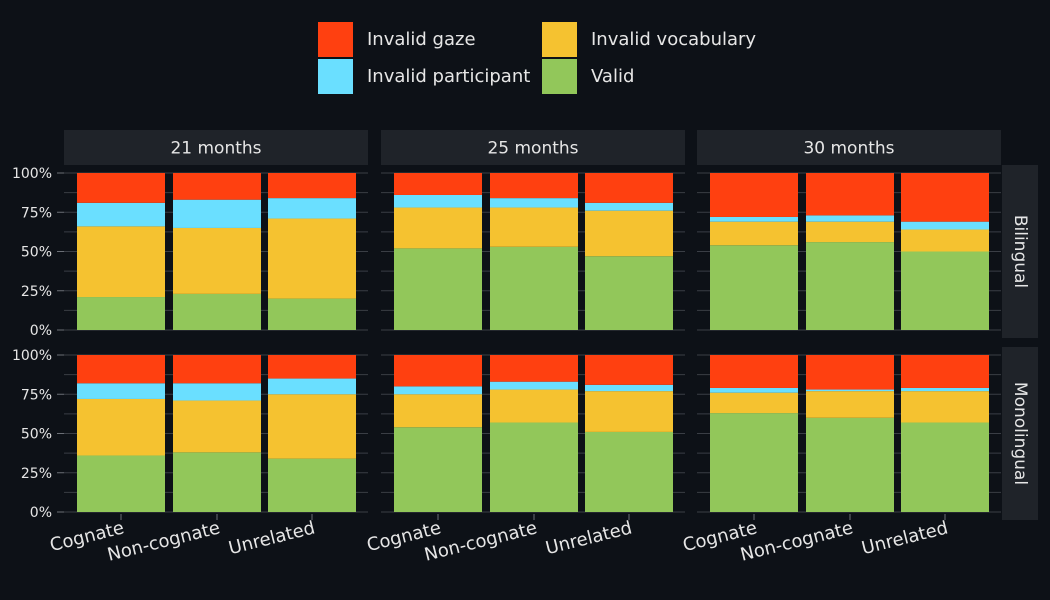 The width and height of the screenshot is (1050, 600). What do you see at coordinates (534, 203) in the screenshot?
I see `bar-bilingual-25-months-non-cognate-invalid-participant` at bounding box center [534, 203].